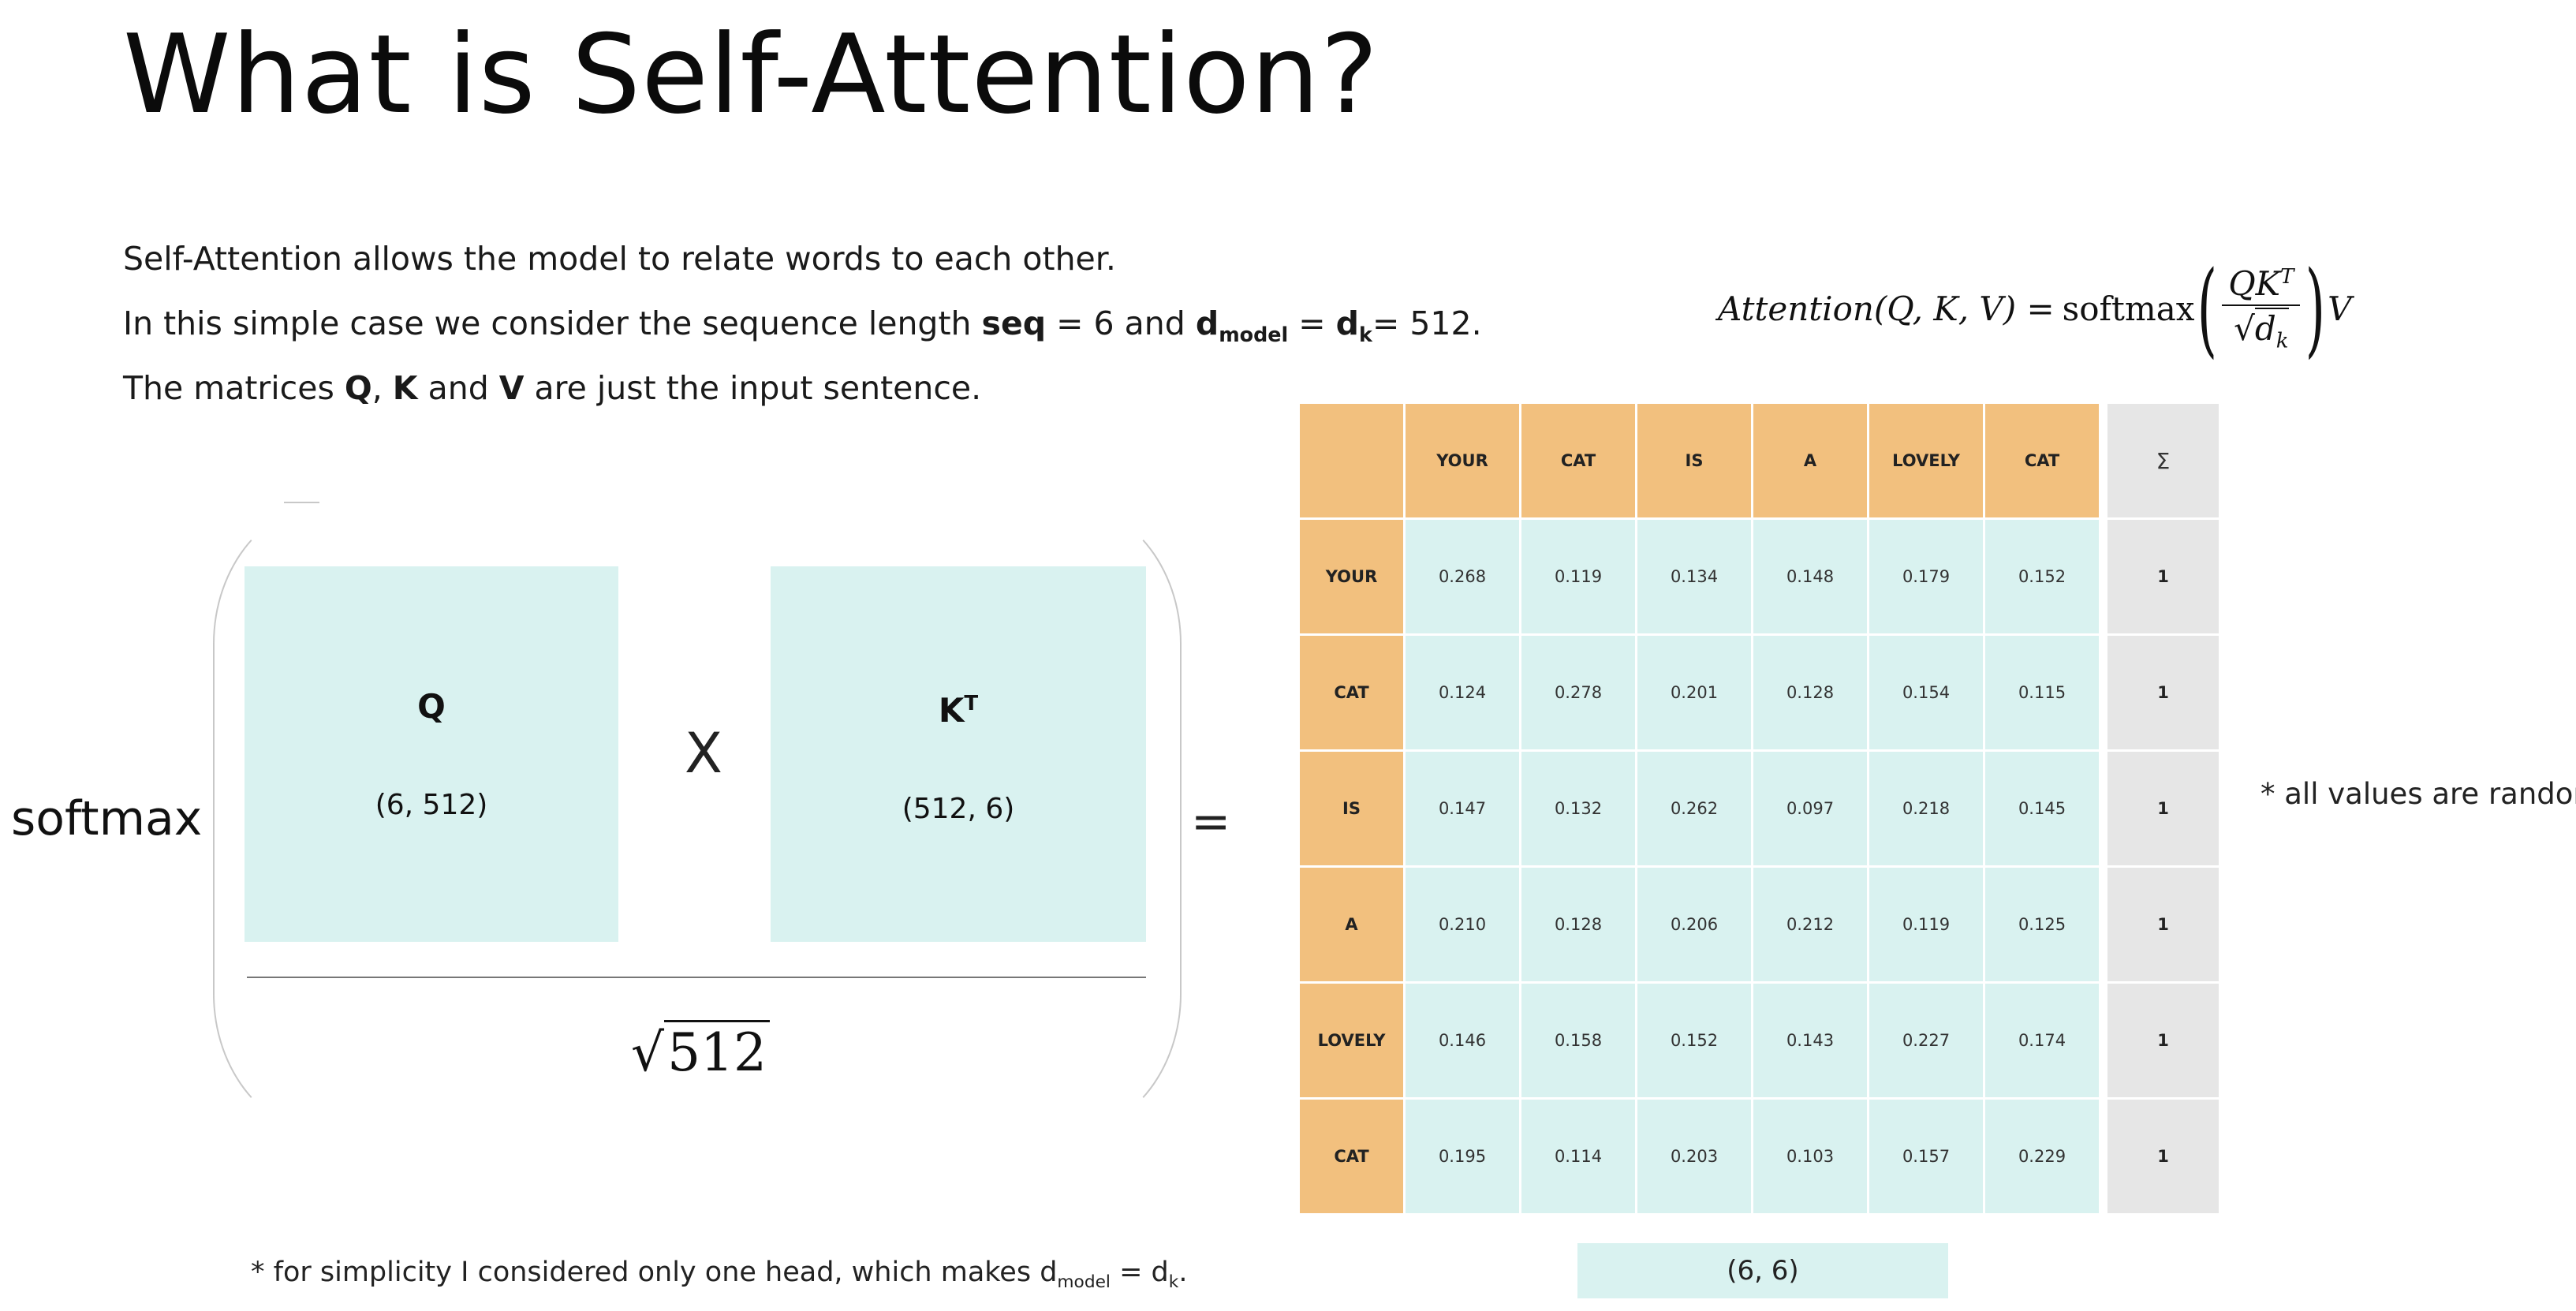  I want to click on table-row: A 0.210 0.128 0.206 0.212 0.119 0.125 1, so click(1760, 926).